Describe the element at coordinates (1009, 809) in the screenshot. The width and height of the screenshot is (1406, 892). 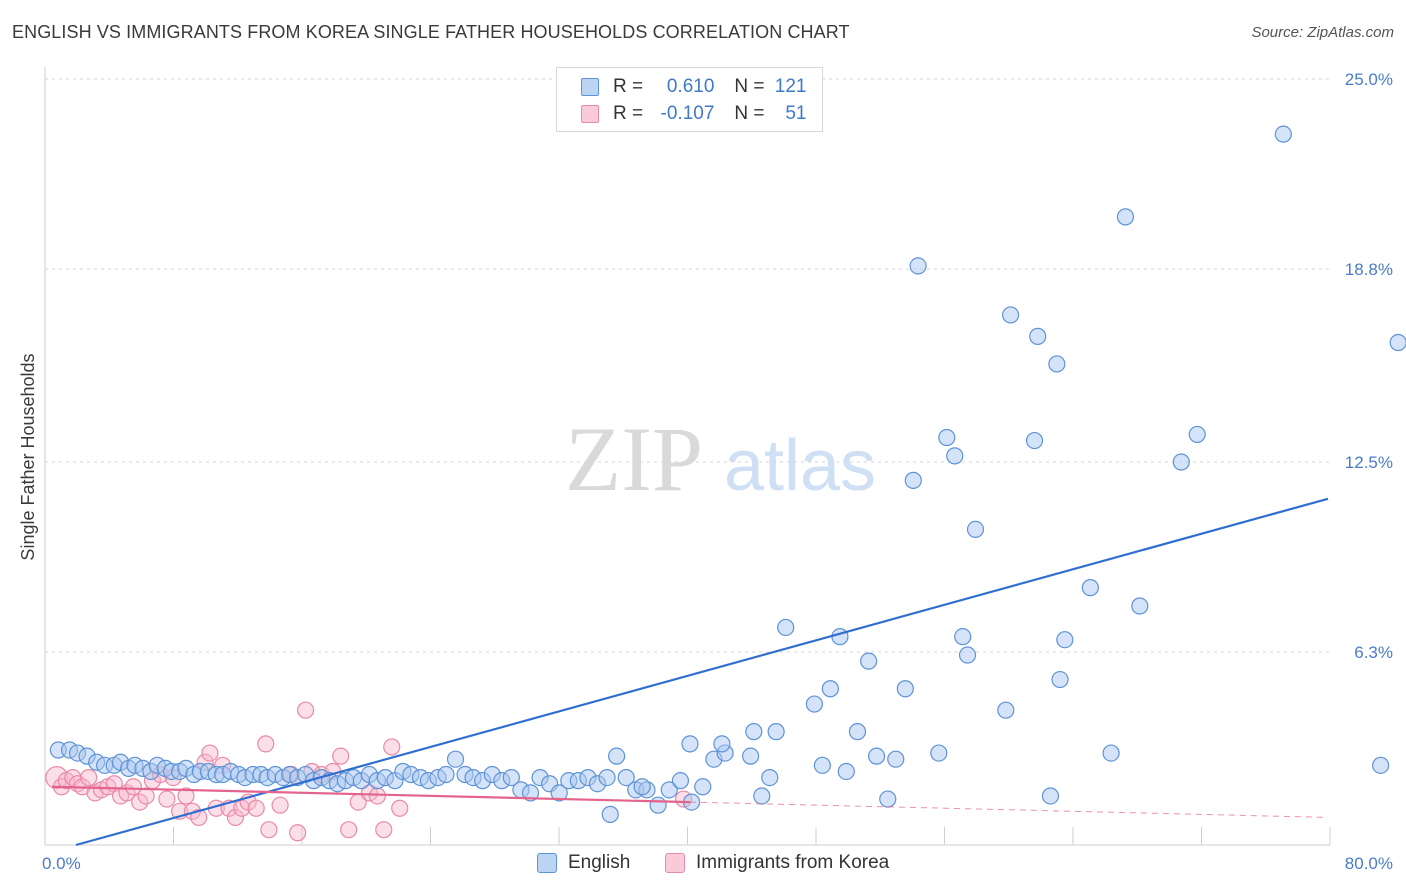
I see `korea-trend-extension` at that location.